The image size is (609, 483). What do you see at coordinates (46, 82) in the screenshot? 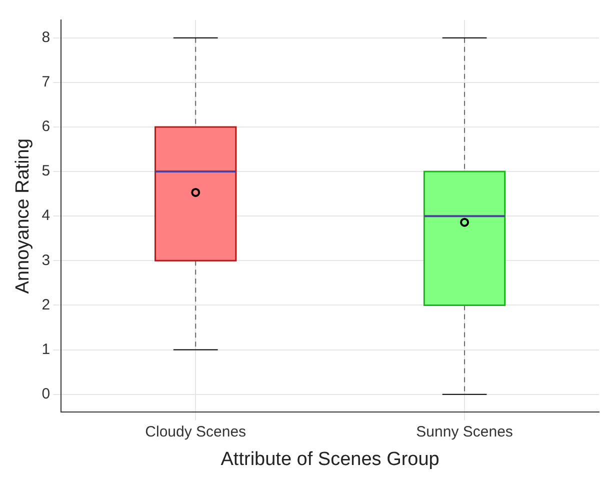
I see `y-tick-label: 7` at bounding box center [46, 82].